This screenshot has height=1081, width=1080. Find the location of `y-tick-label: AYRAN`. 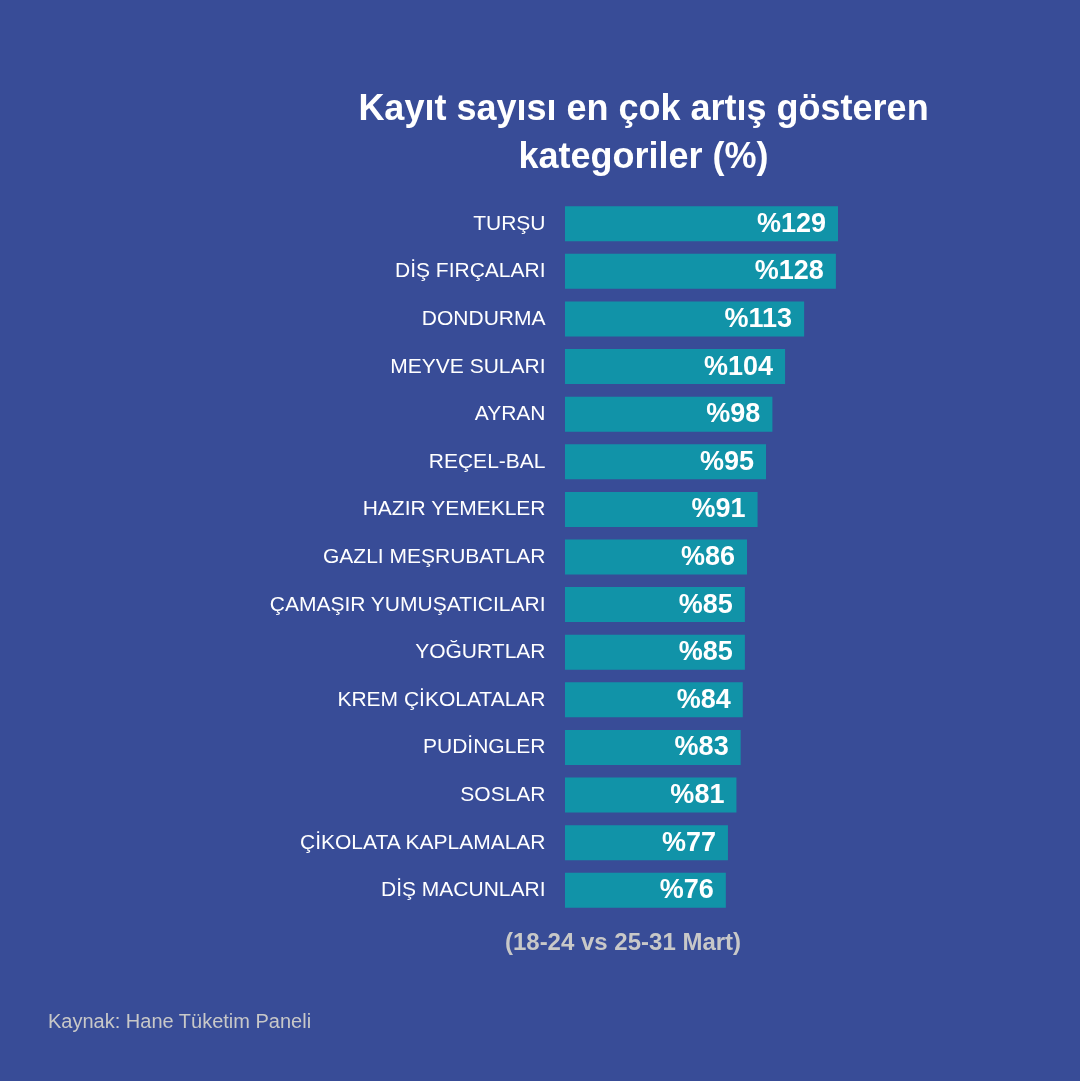

y-tick-label: AYRAN is located at coordinates (510, 413).